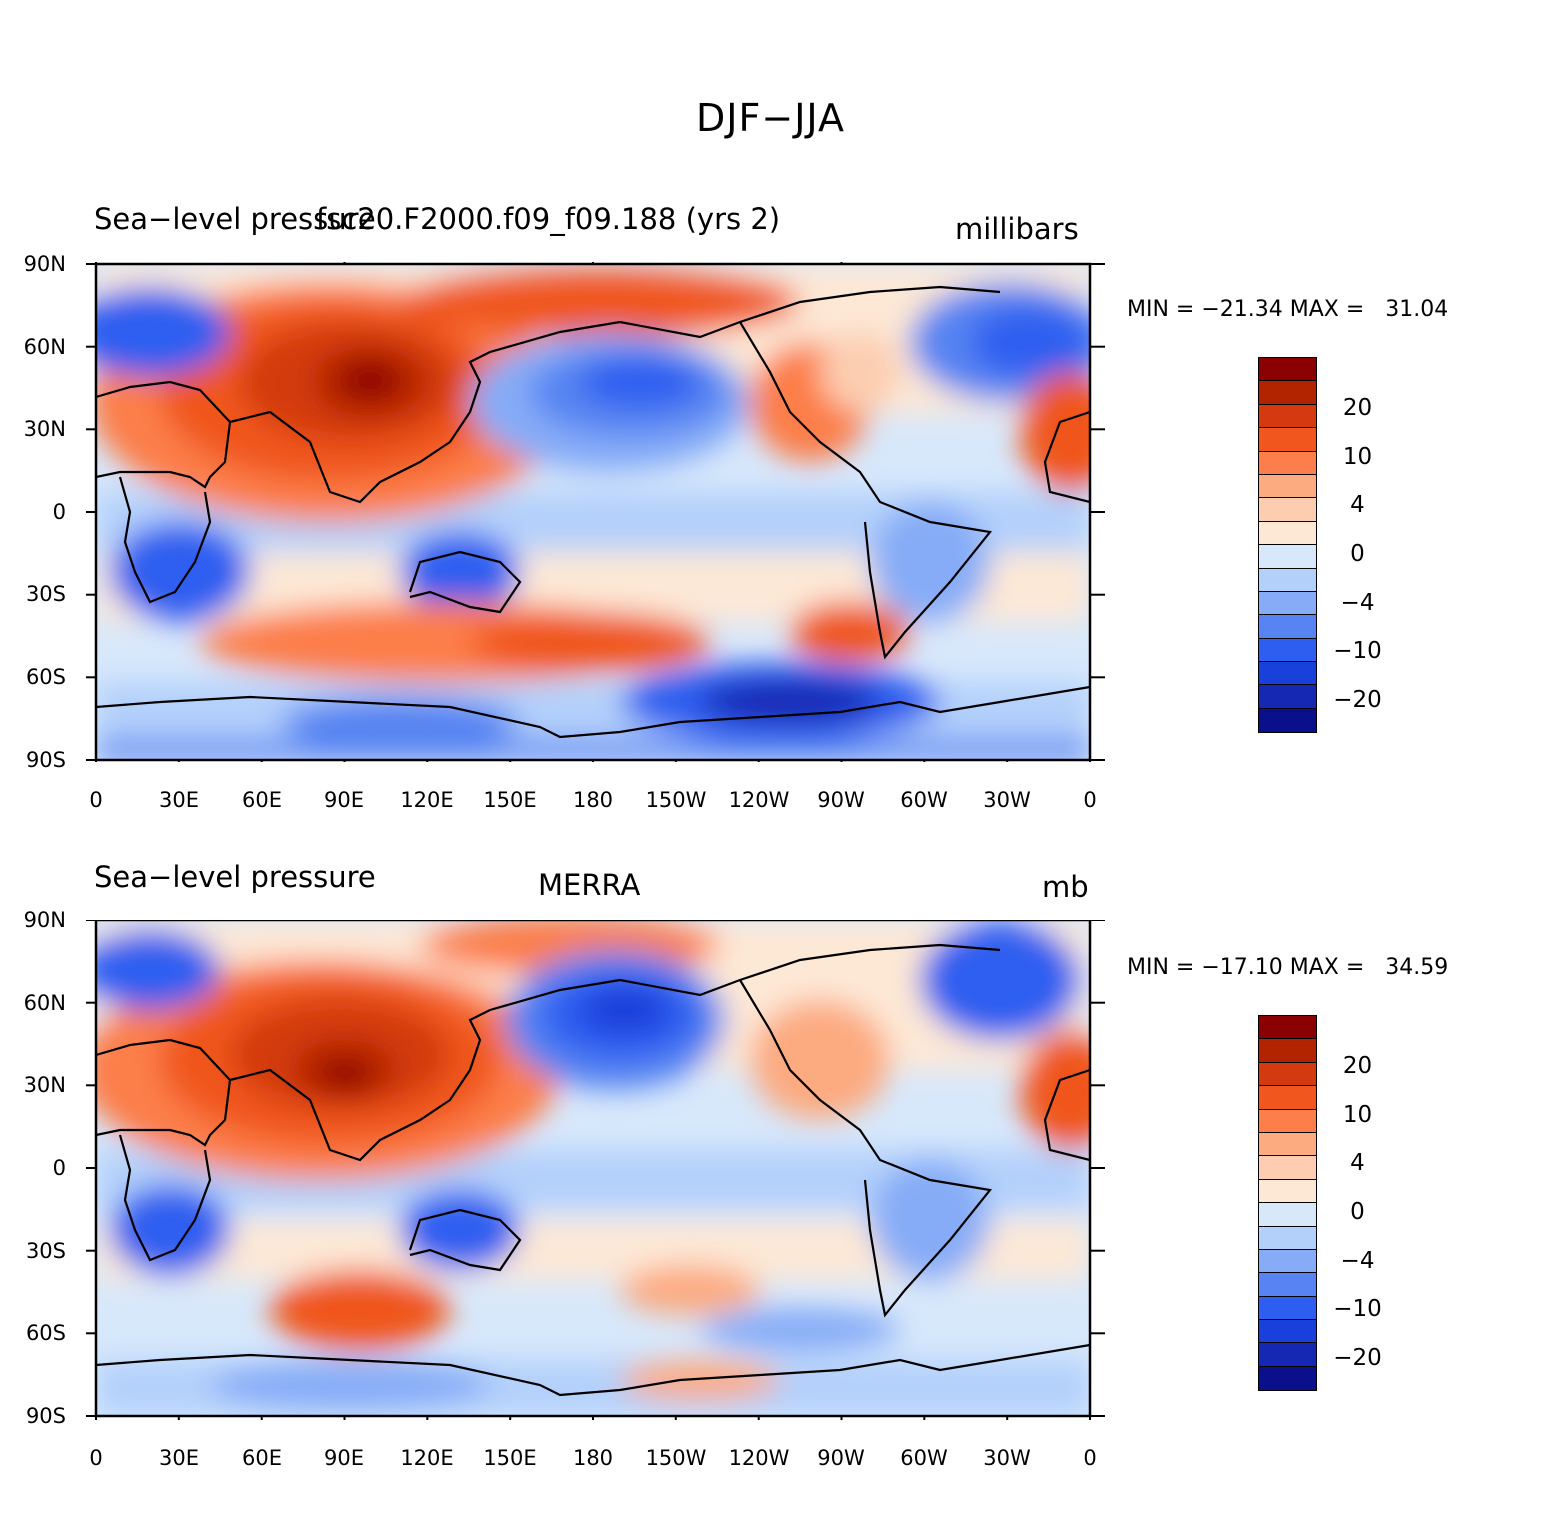 Image resolution: width=1541 pixels, height=1538 pixels. What do you see at coordinates (548, 219) in the screenshot?
I see `panel-center-label: fsc20.F2000.f09_f09.188 (yrs 2)` at bounding box center [548, 219].